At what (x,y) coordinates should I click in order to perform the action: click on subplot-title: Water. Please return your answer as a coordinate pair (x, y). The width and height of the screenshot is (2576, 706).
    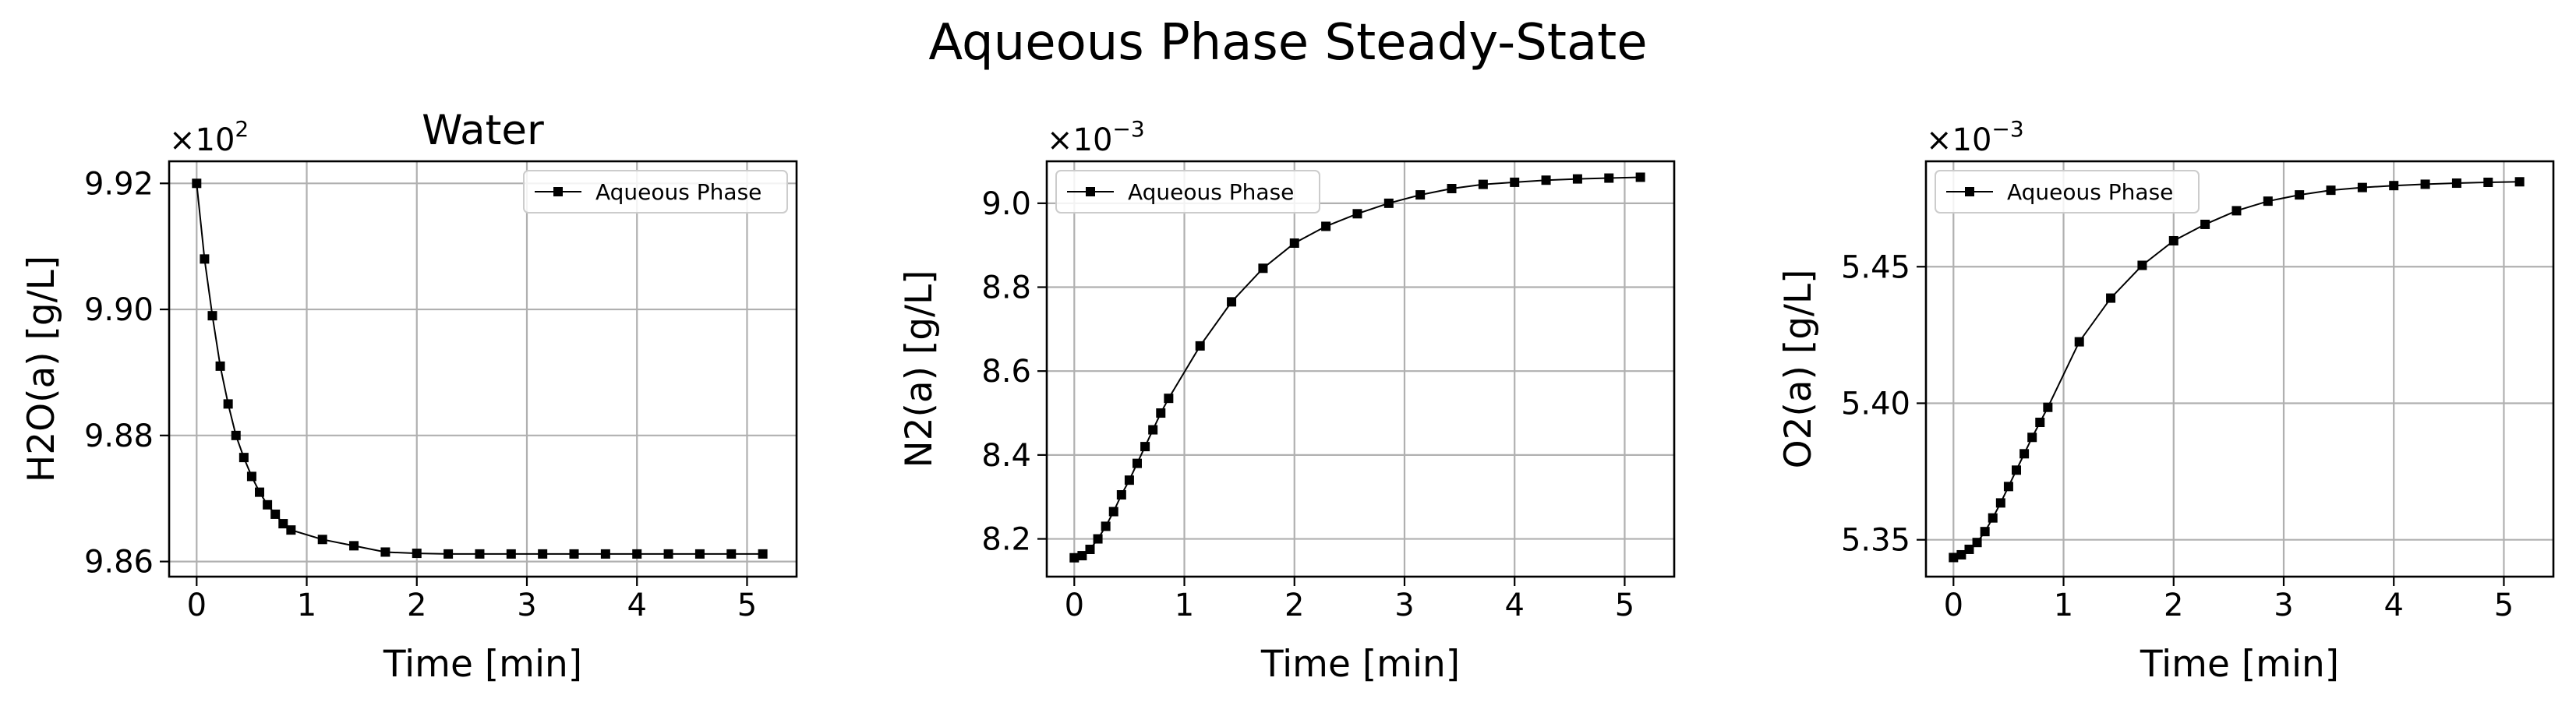
    Looking at the image, I should click on (483, 130).